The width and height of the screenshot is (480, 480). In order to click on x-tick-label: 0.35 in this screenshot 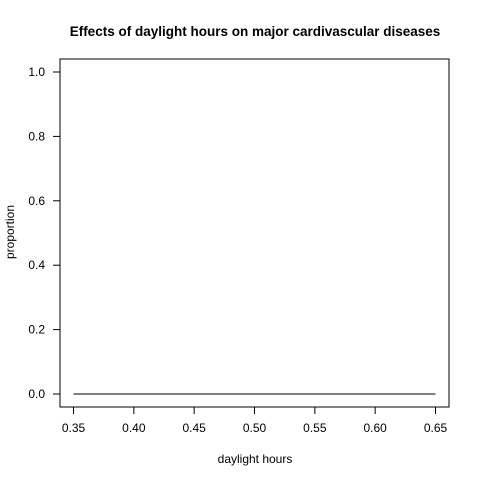, I will do `click(74, 428)`.